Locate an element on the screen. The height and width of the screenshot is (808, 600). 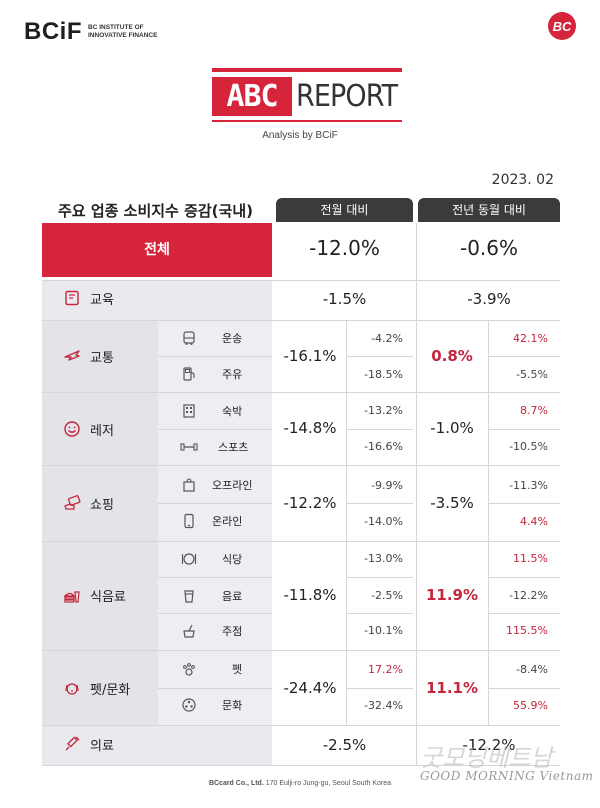
band-food is located at coordinates (100, 595).